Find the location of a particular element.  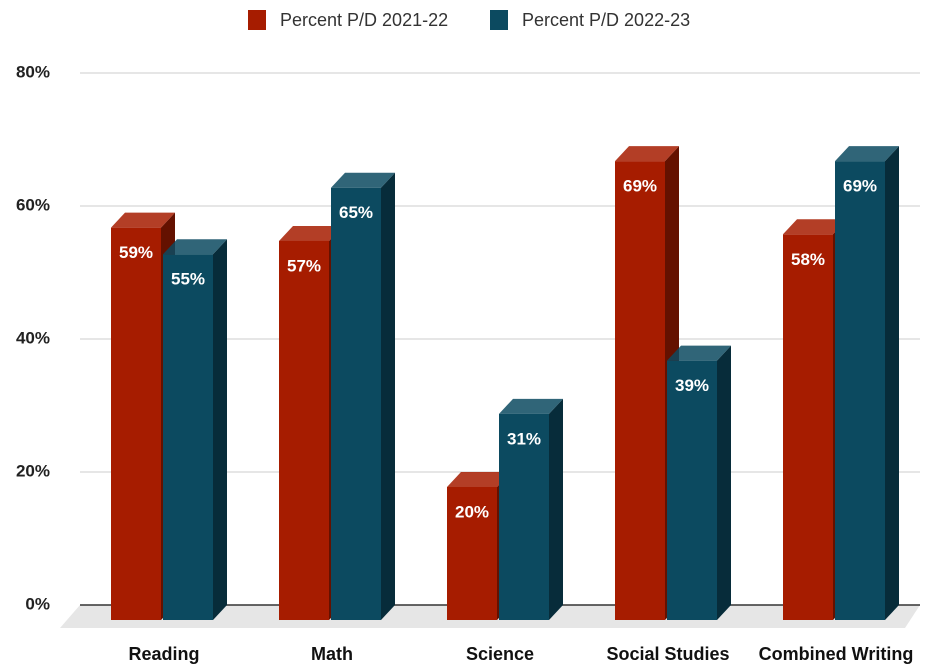

x-tick-label: Social Studies is located at coordinates (667, 654).